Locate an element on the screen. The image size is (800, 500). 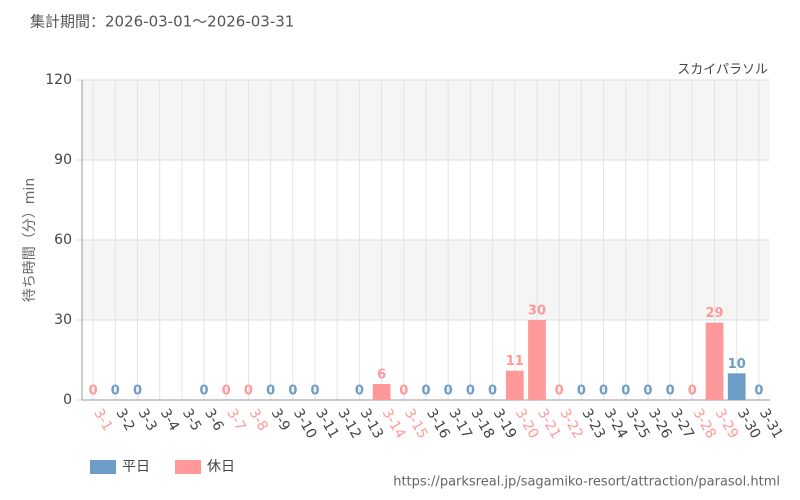
x-tick-label: 3-9 is located at coordinates (280, 420).